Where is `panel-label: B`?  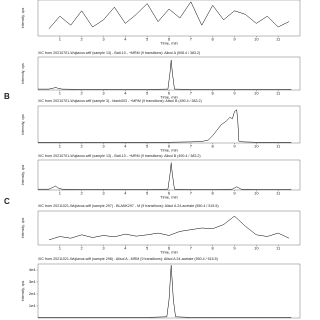
panel-label: B is located at coordinates (7, 96).